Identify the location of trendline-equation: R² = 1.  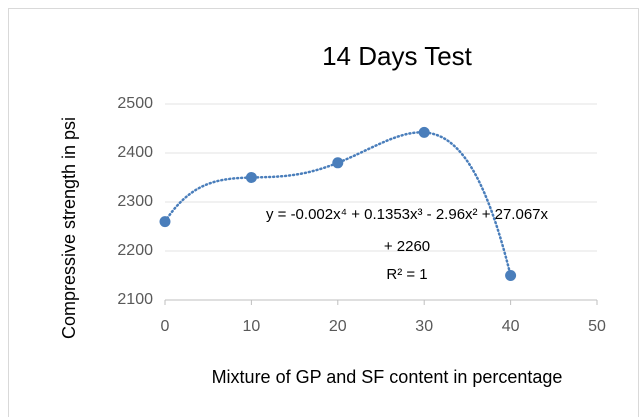
(406, 274).